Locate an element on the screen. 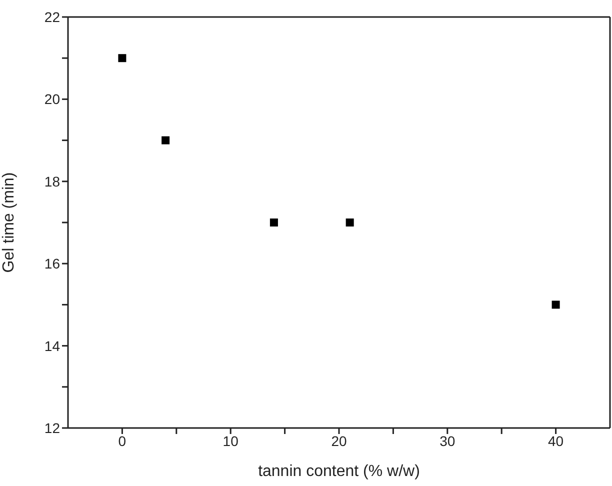  x-tick-label: 0 is located at coordinates (122, 440).